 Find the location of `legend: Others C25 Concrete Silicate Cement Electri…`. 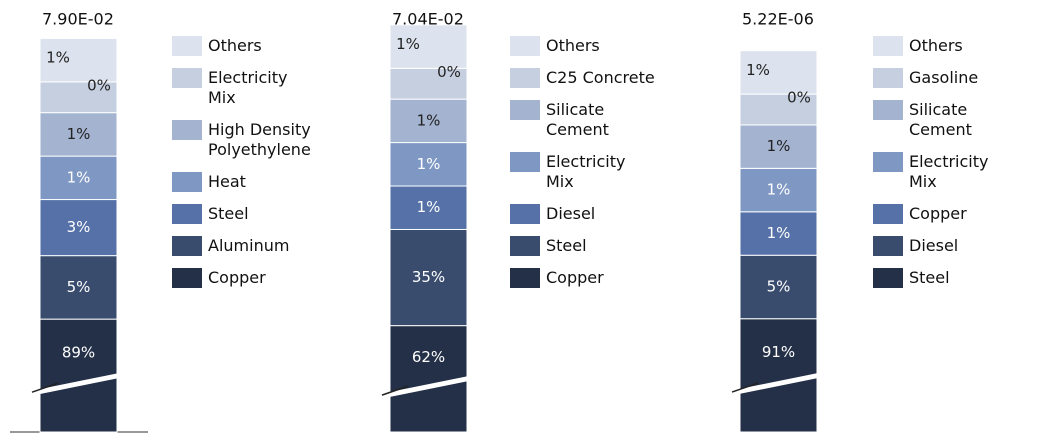

legend: Others C25 Concrete Silicate Cement Electri… is located at coordinates (582, 162).